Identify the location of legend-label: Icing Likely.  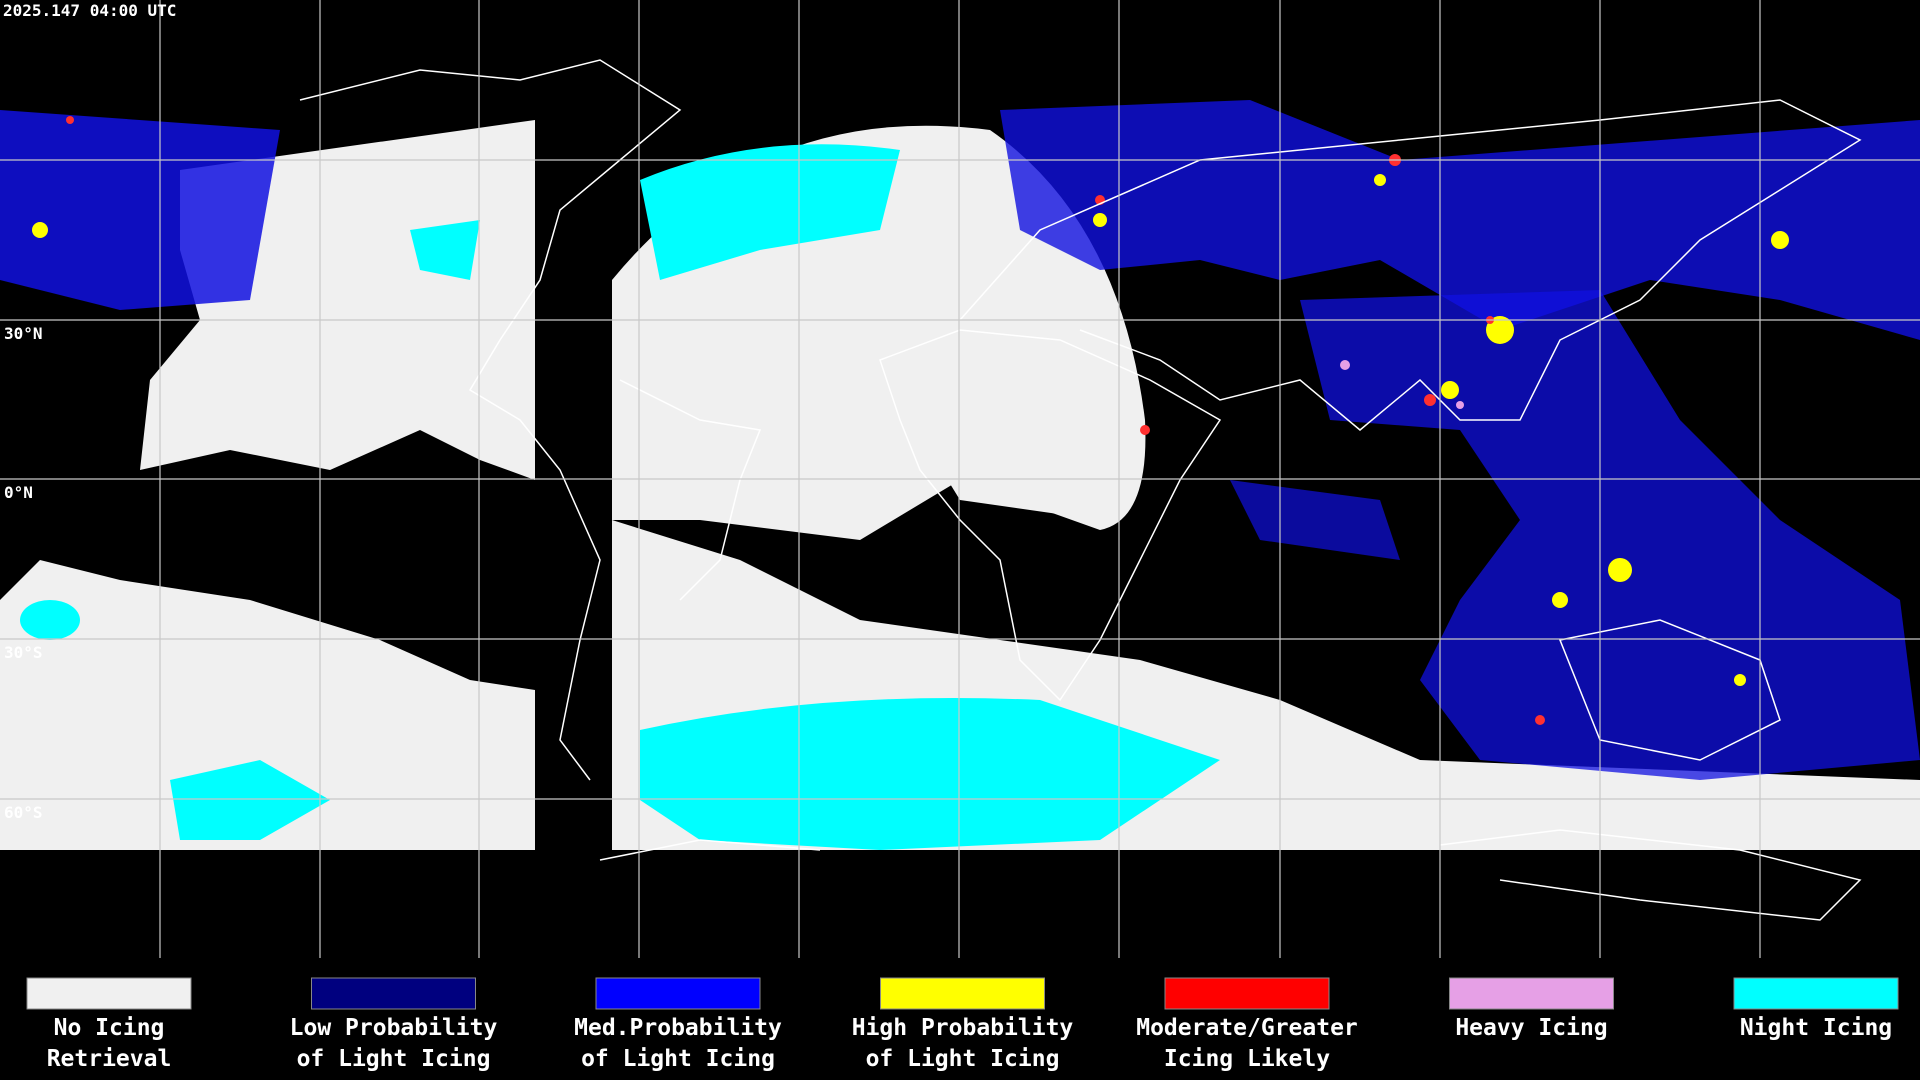
(1247, 1059).